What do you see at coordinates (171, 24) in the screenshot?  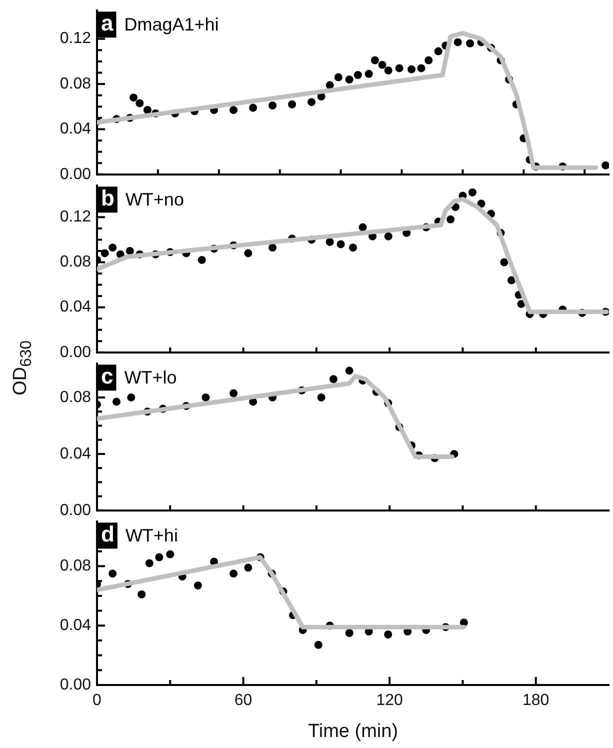 I see `chart-title: DmagA1+hi` at bounding box center [171, 24].